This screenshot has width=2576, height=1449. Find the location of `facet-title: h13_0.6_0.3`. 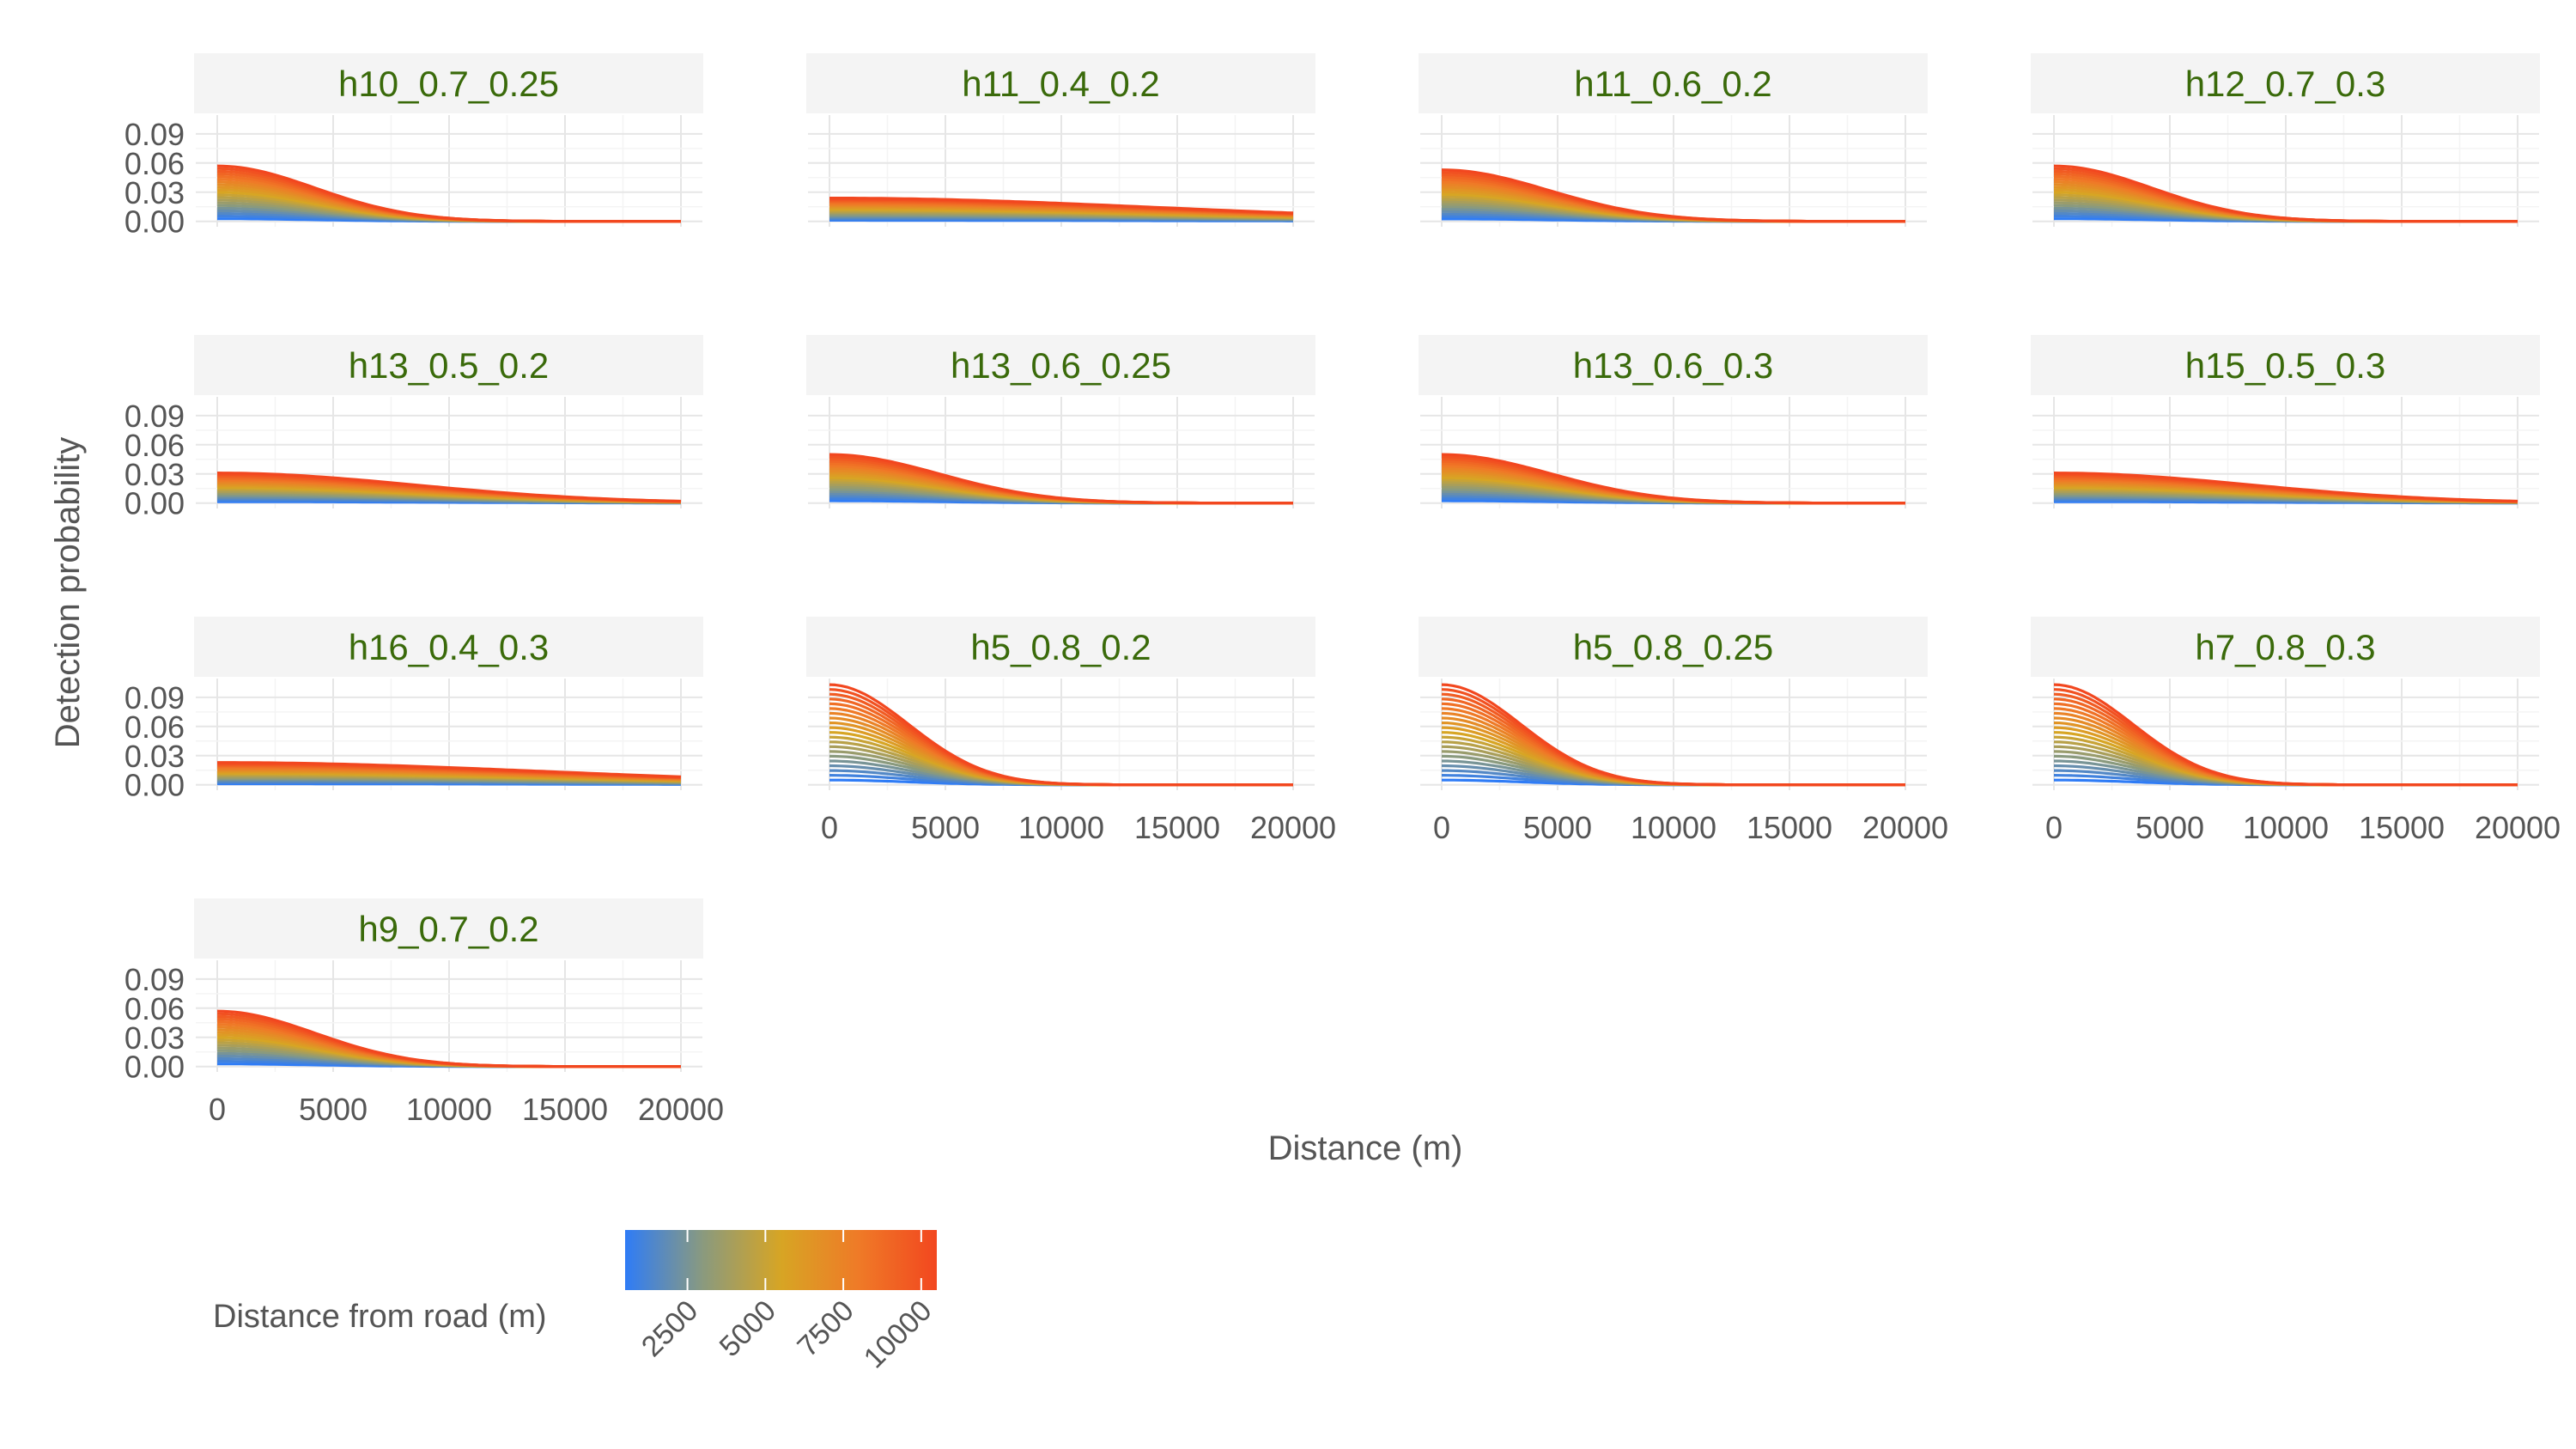

facet-title: h13_0.6_0.3 is located at coordinates (1674, 365).